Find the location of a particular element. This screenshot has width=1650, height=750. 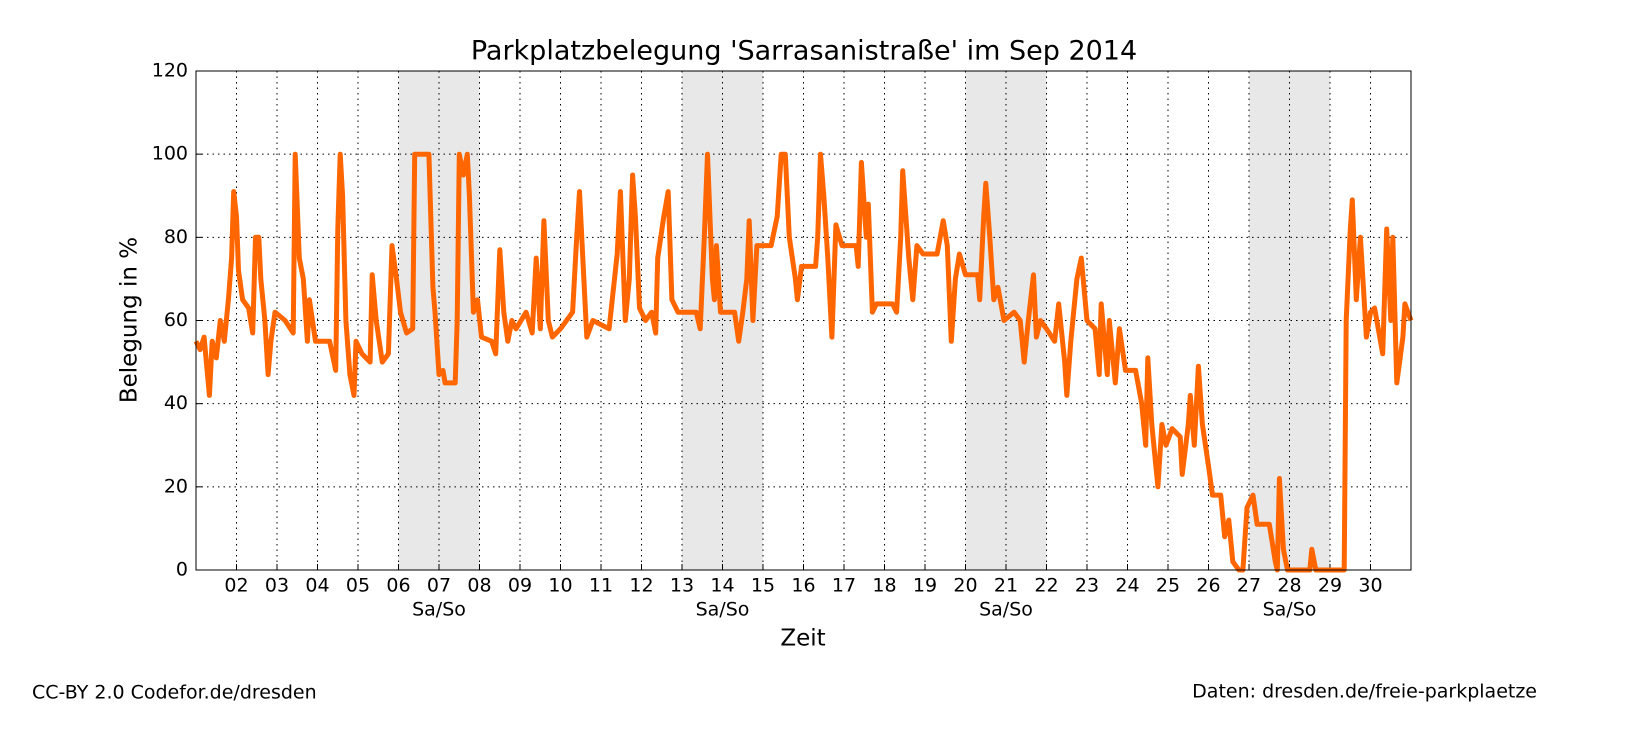

y-tick-label: 120 is located at coordinates (170, 71).